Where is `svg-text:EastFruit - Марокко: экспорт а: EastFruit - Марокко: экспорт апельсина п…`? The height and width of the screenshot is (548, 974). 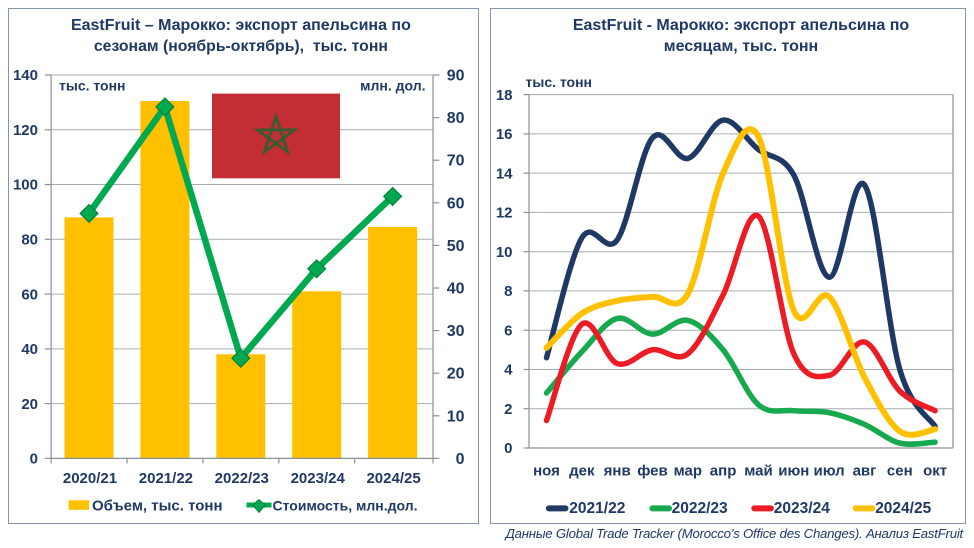
svg-text:EastFruit - Марокко: экспорт а: EastFruit - Марокко: экспорт апельсина п… is located at coordinates (740, 25).